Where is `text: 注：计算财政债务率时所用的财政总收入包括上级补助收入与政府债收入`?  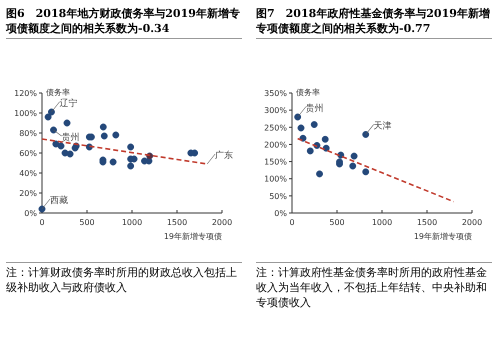
text: 注：计算财政债务率时所用的财政总收入包括上级补助收入与政府债收入 is located at coordinates (124, 278).